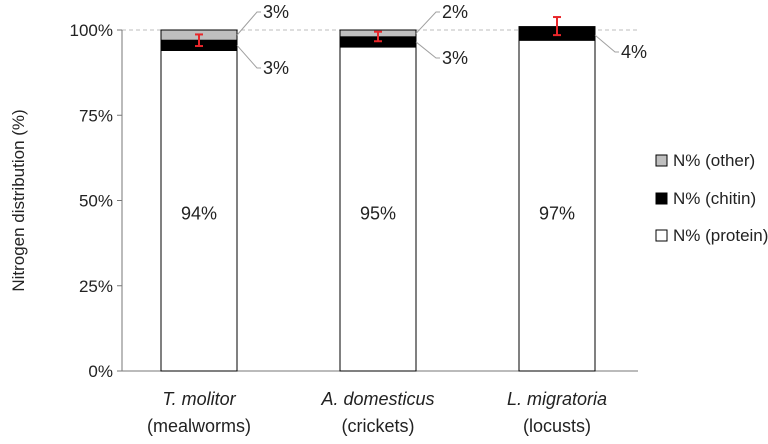 This screenshot has height=444, width=768. Describe the element at coordinates (557, 214) in the screenshot. I see `protein-value-label: 97%` at that location.